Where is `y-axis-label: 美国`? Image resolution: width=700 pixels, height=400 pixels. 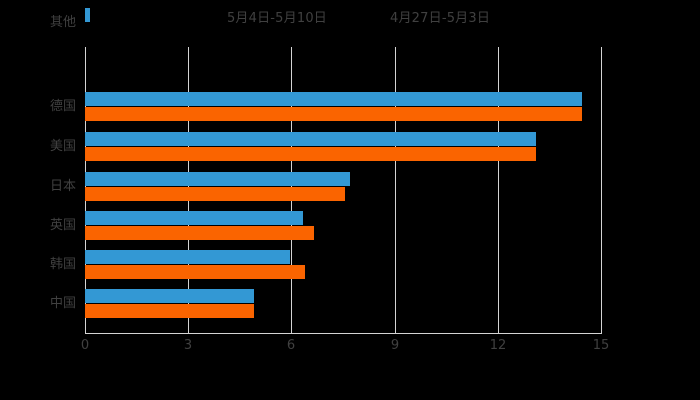 y-axis-label: 美国 is located at coordinates (62, 146).